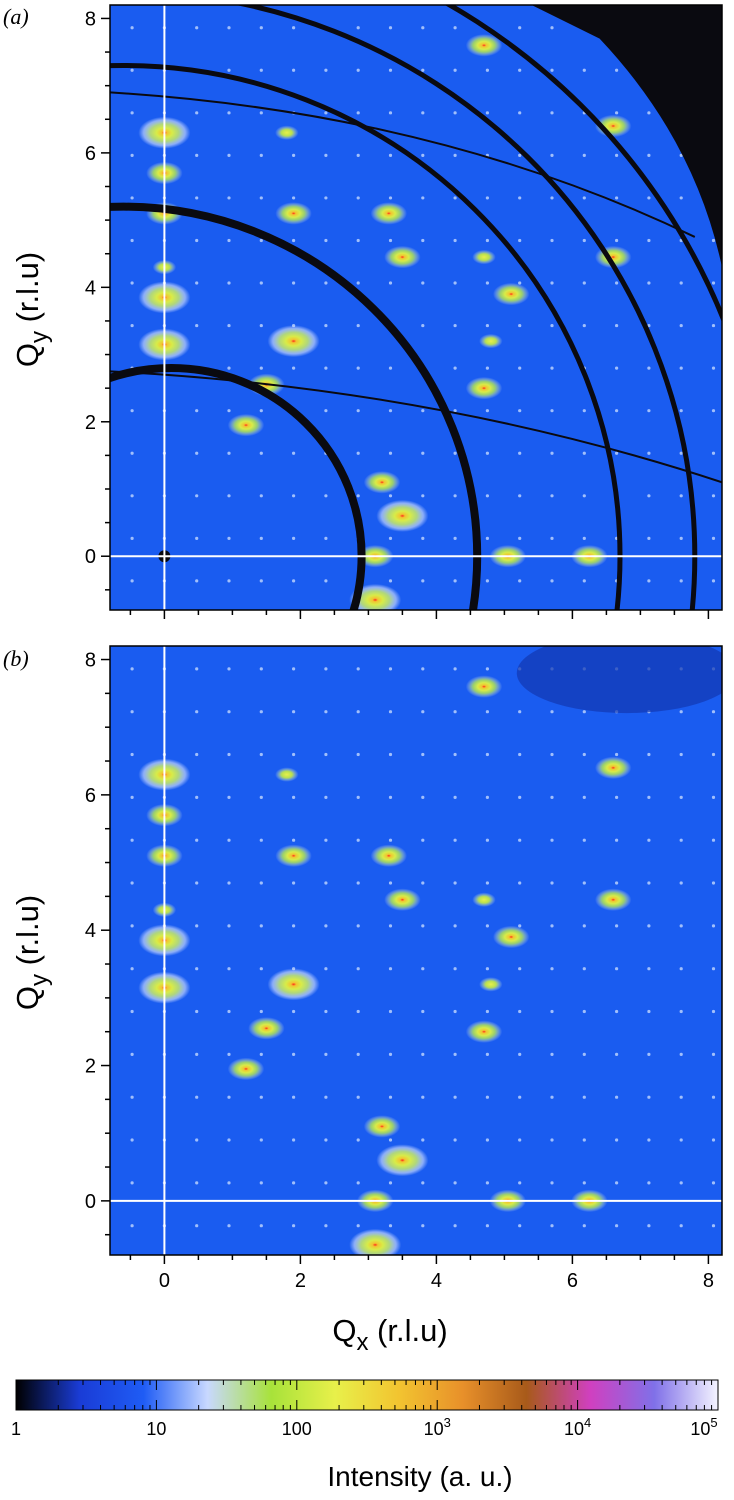  I want to click on colorbar-tick-label: 105, so click(703, 1427).